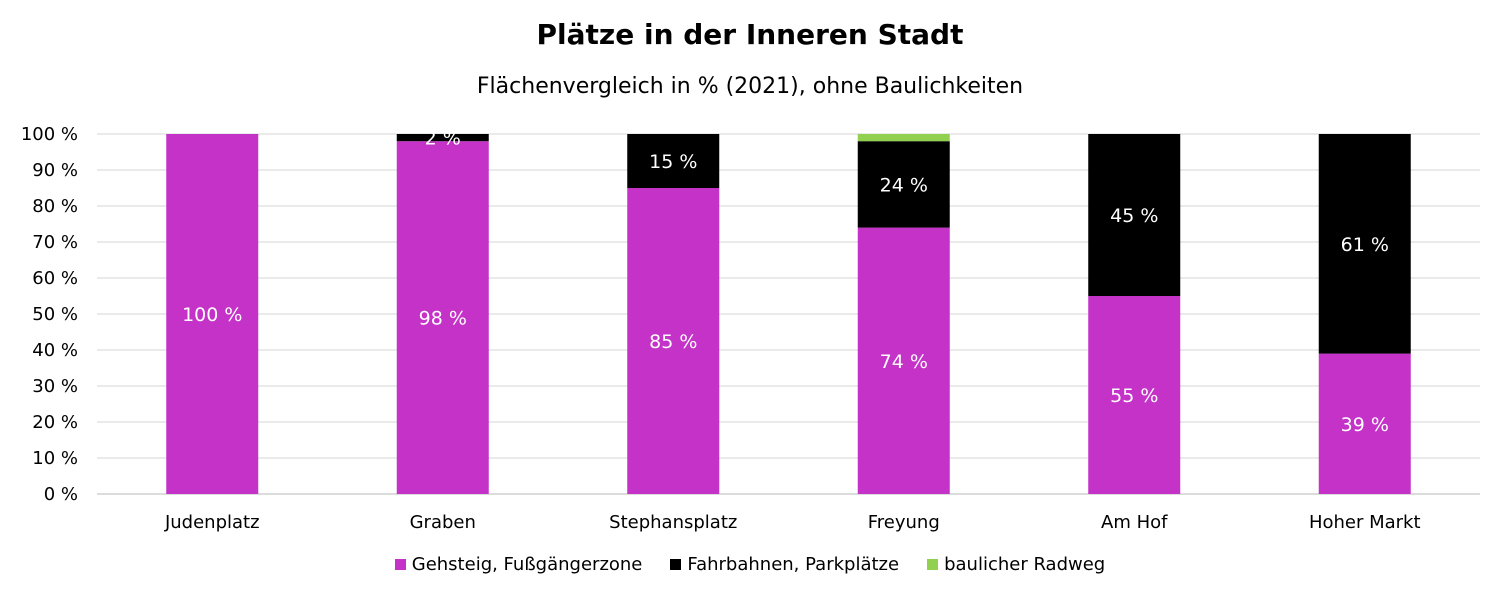  I want to click on data-label: 74 %, so click(904, 362).